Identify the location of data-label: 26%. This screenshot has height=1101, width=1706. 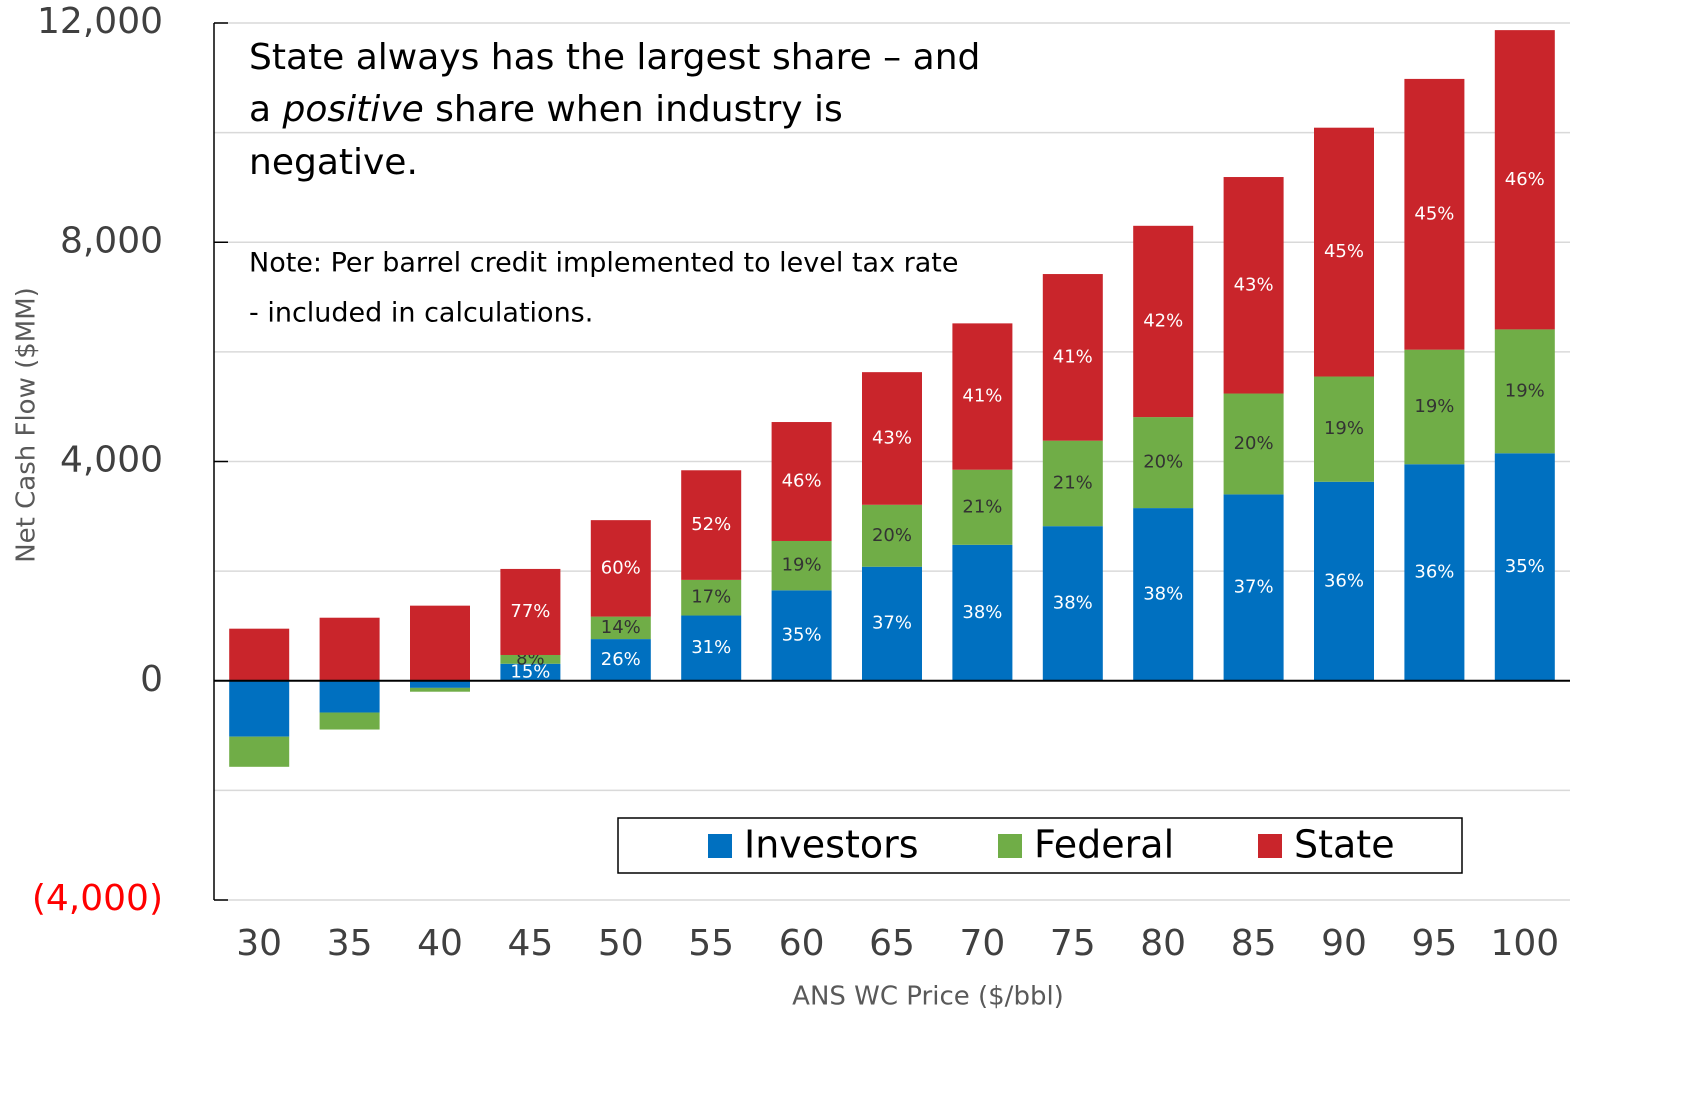
(621, 659).